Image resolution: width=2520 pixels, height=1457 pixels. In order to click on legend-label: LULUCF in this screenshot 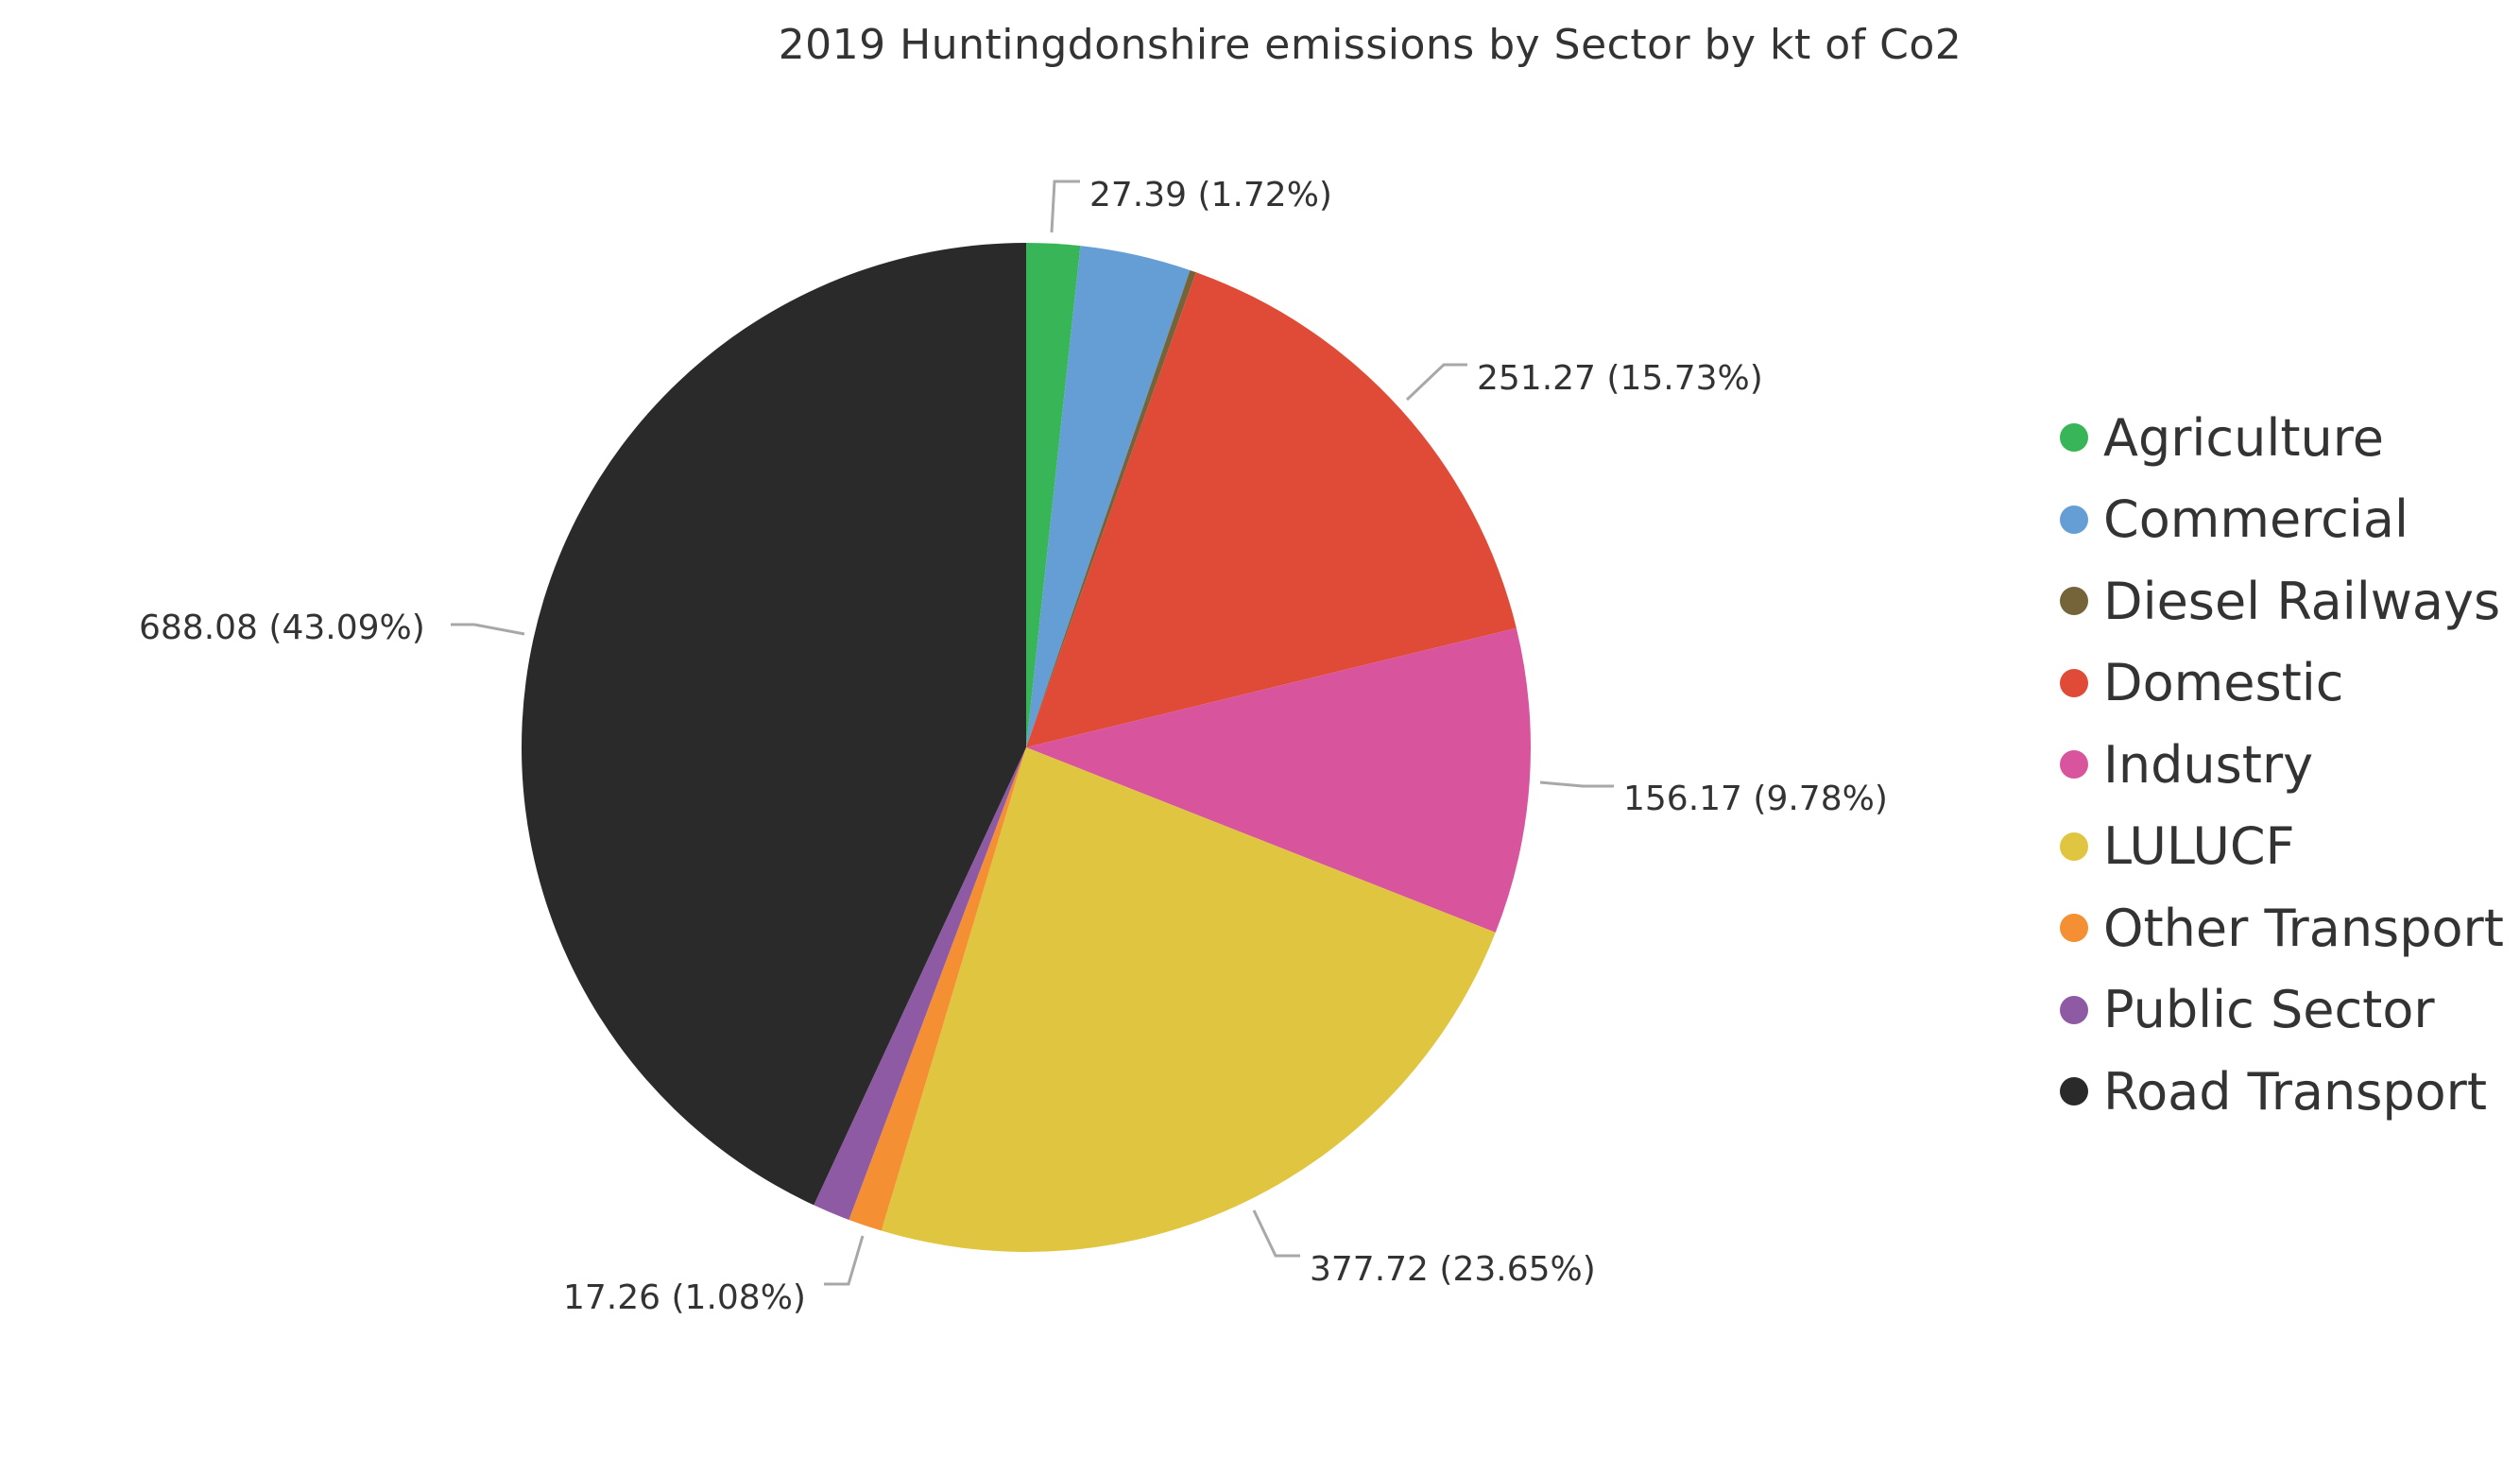, I will do `click(2199, 846)`.